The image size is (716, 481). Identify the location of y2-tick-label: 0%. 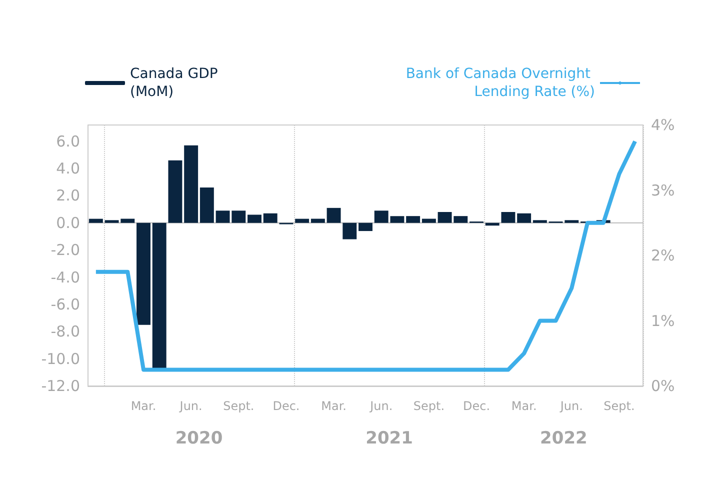
(663, 386).